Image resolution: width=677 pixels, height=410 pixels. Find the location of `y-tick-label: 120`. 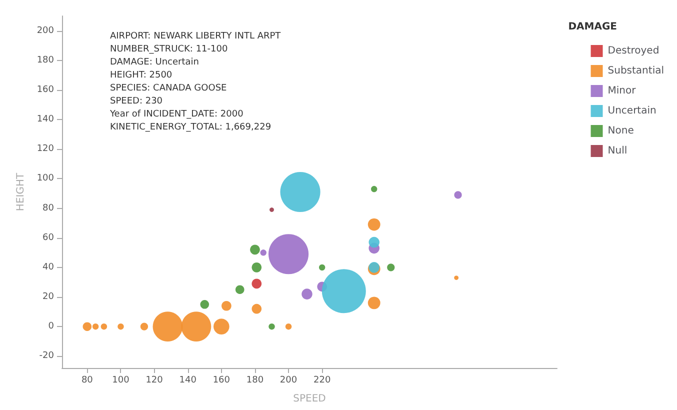

y-tick-label: 120 is located at coordinates (45, 149).